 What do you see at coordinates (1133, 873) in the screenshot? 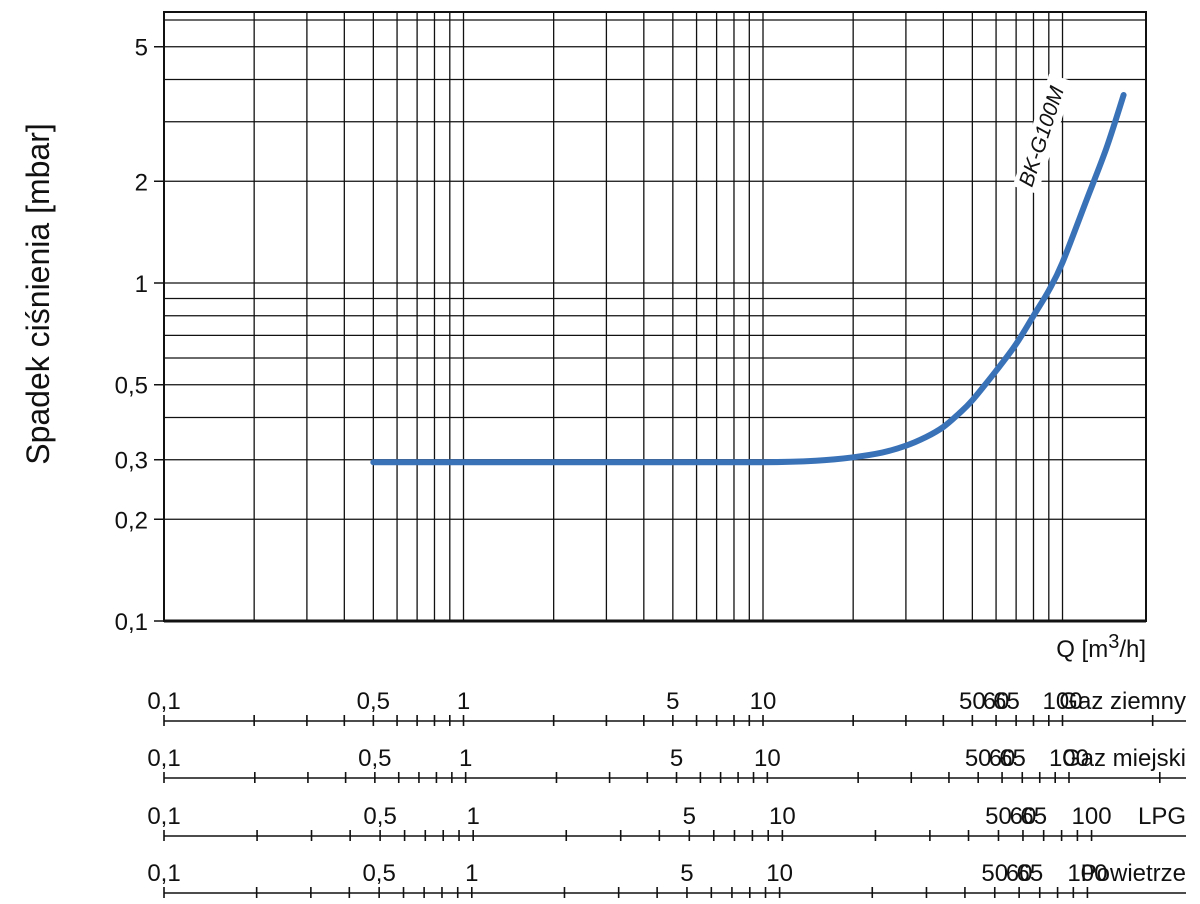
I see `flow-scale-name: Powietrze` at bounding box center [1133, 873].